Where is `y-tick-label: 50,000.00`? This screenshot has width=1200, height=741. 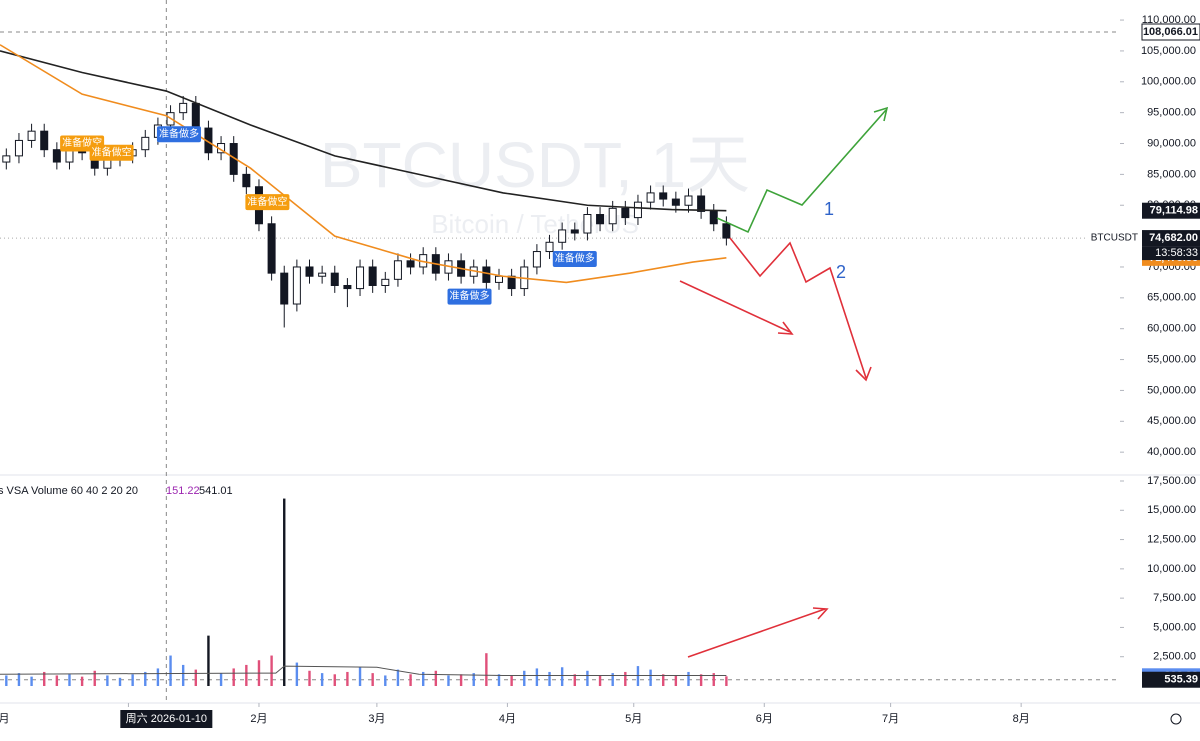
y-tick-label: 50,000.00 is located at coordinates (1171, 390).